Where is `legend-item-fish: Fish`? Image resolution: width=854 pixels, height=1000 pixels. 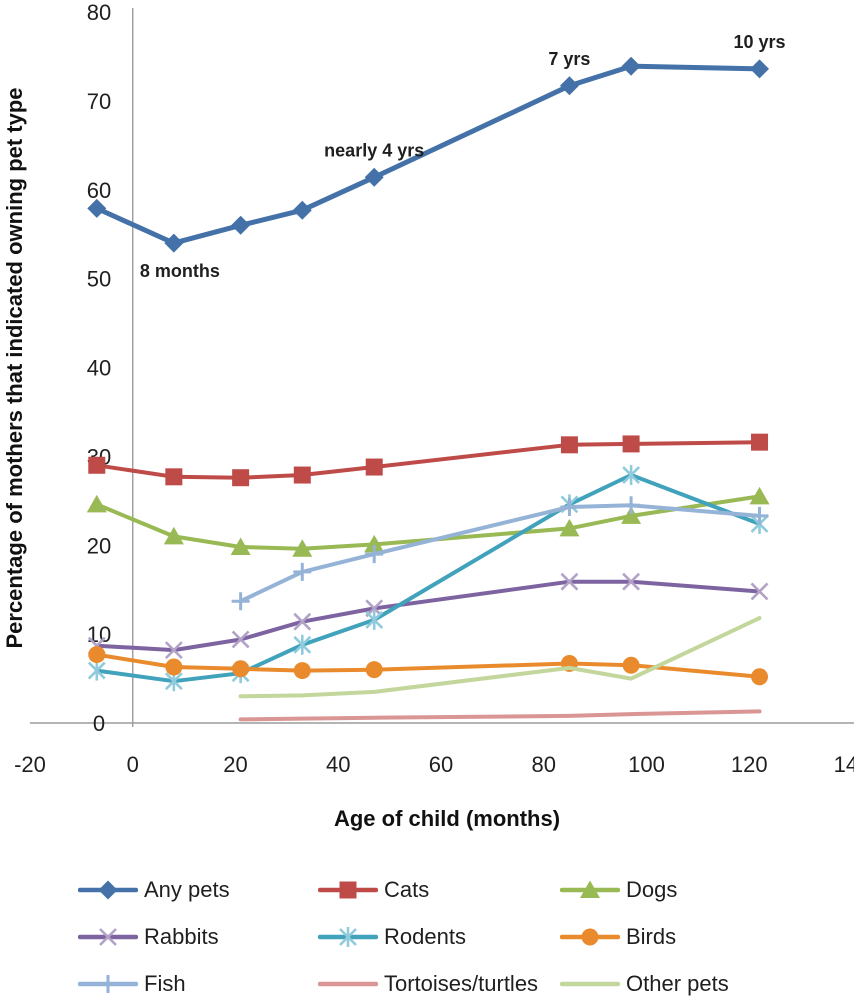
legend-item-fish: Fish is located at coordinates (198, 984).